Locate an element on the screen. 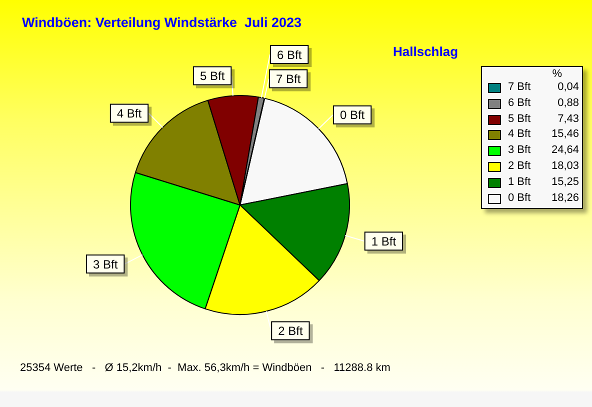 This screenshot has width=592, height=407. data-label: 0,04 is located at coordinates (568, 87).